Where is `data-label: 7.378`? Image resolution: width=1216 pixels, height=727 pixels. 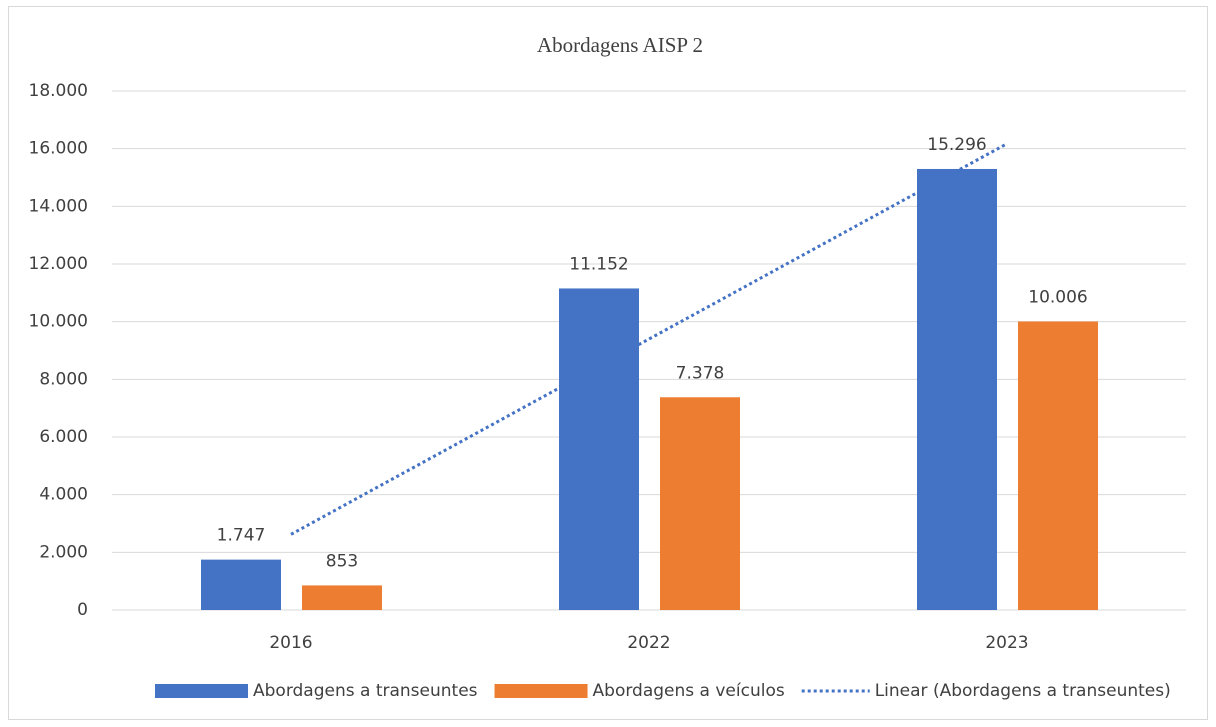
data-label: 7.378 is located at coordinates (700, 373).